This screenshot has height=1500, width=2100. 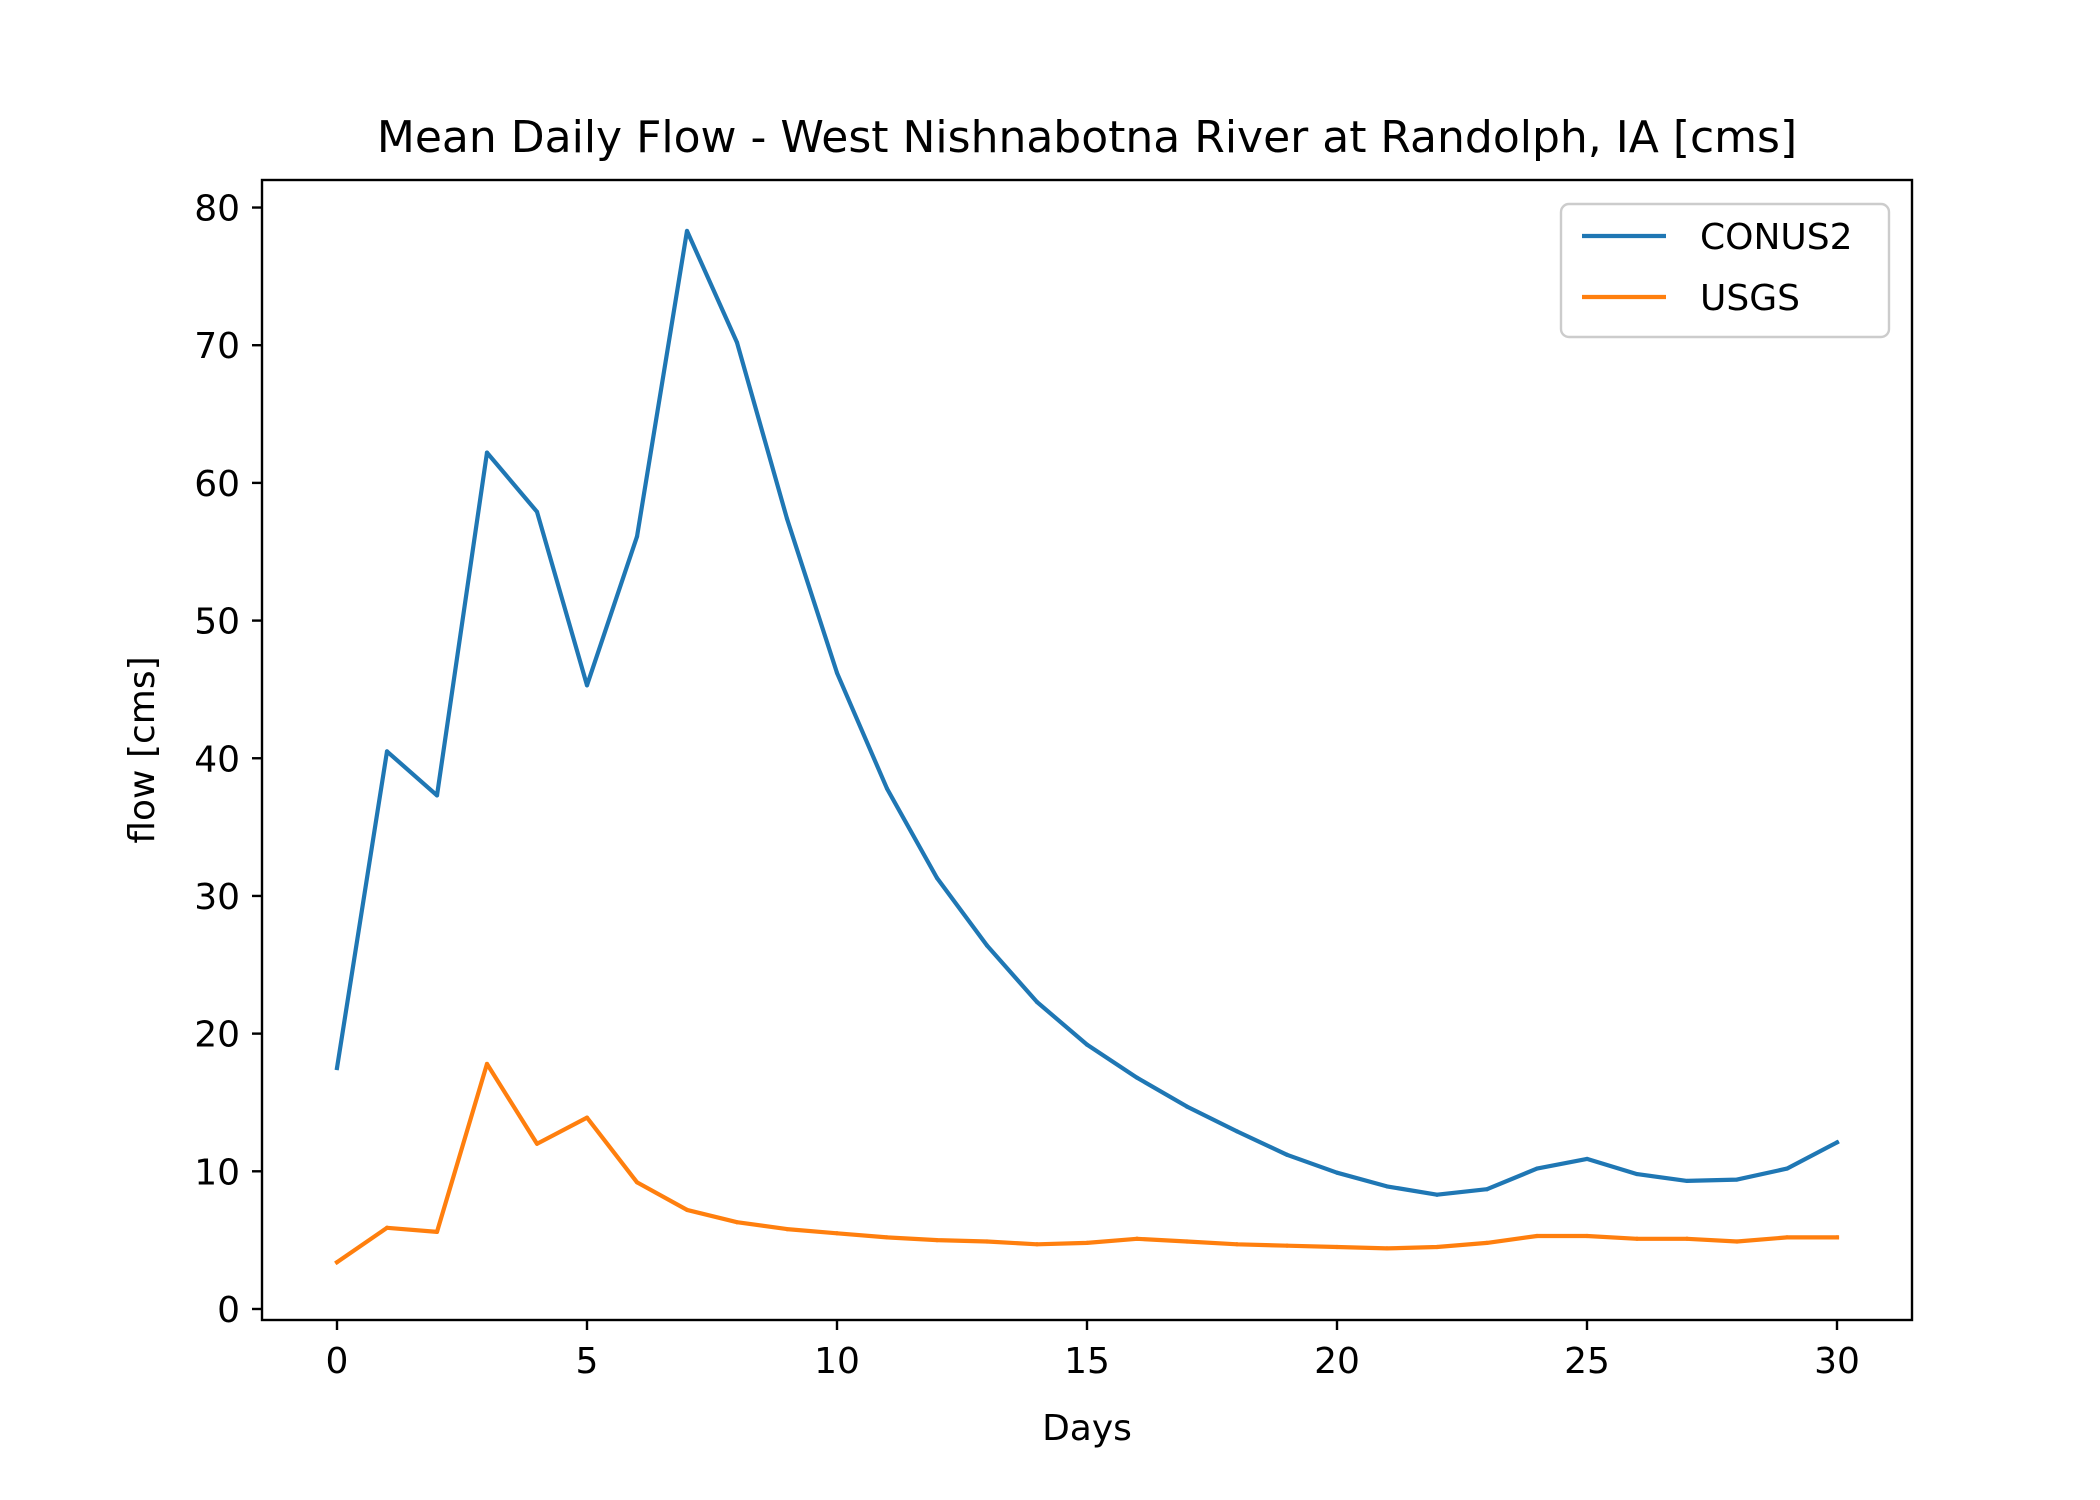 I want to click on legend-label-usgs: USGS, so click(x=1750, y=298).